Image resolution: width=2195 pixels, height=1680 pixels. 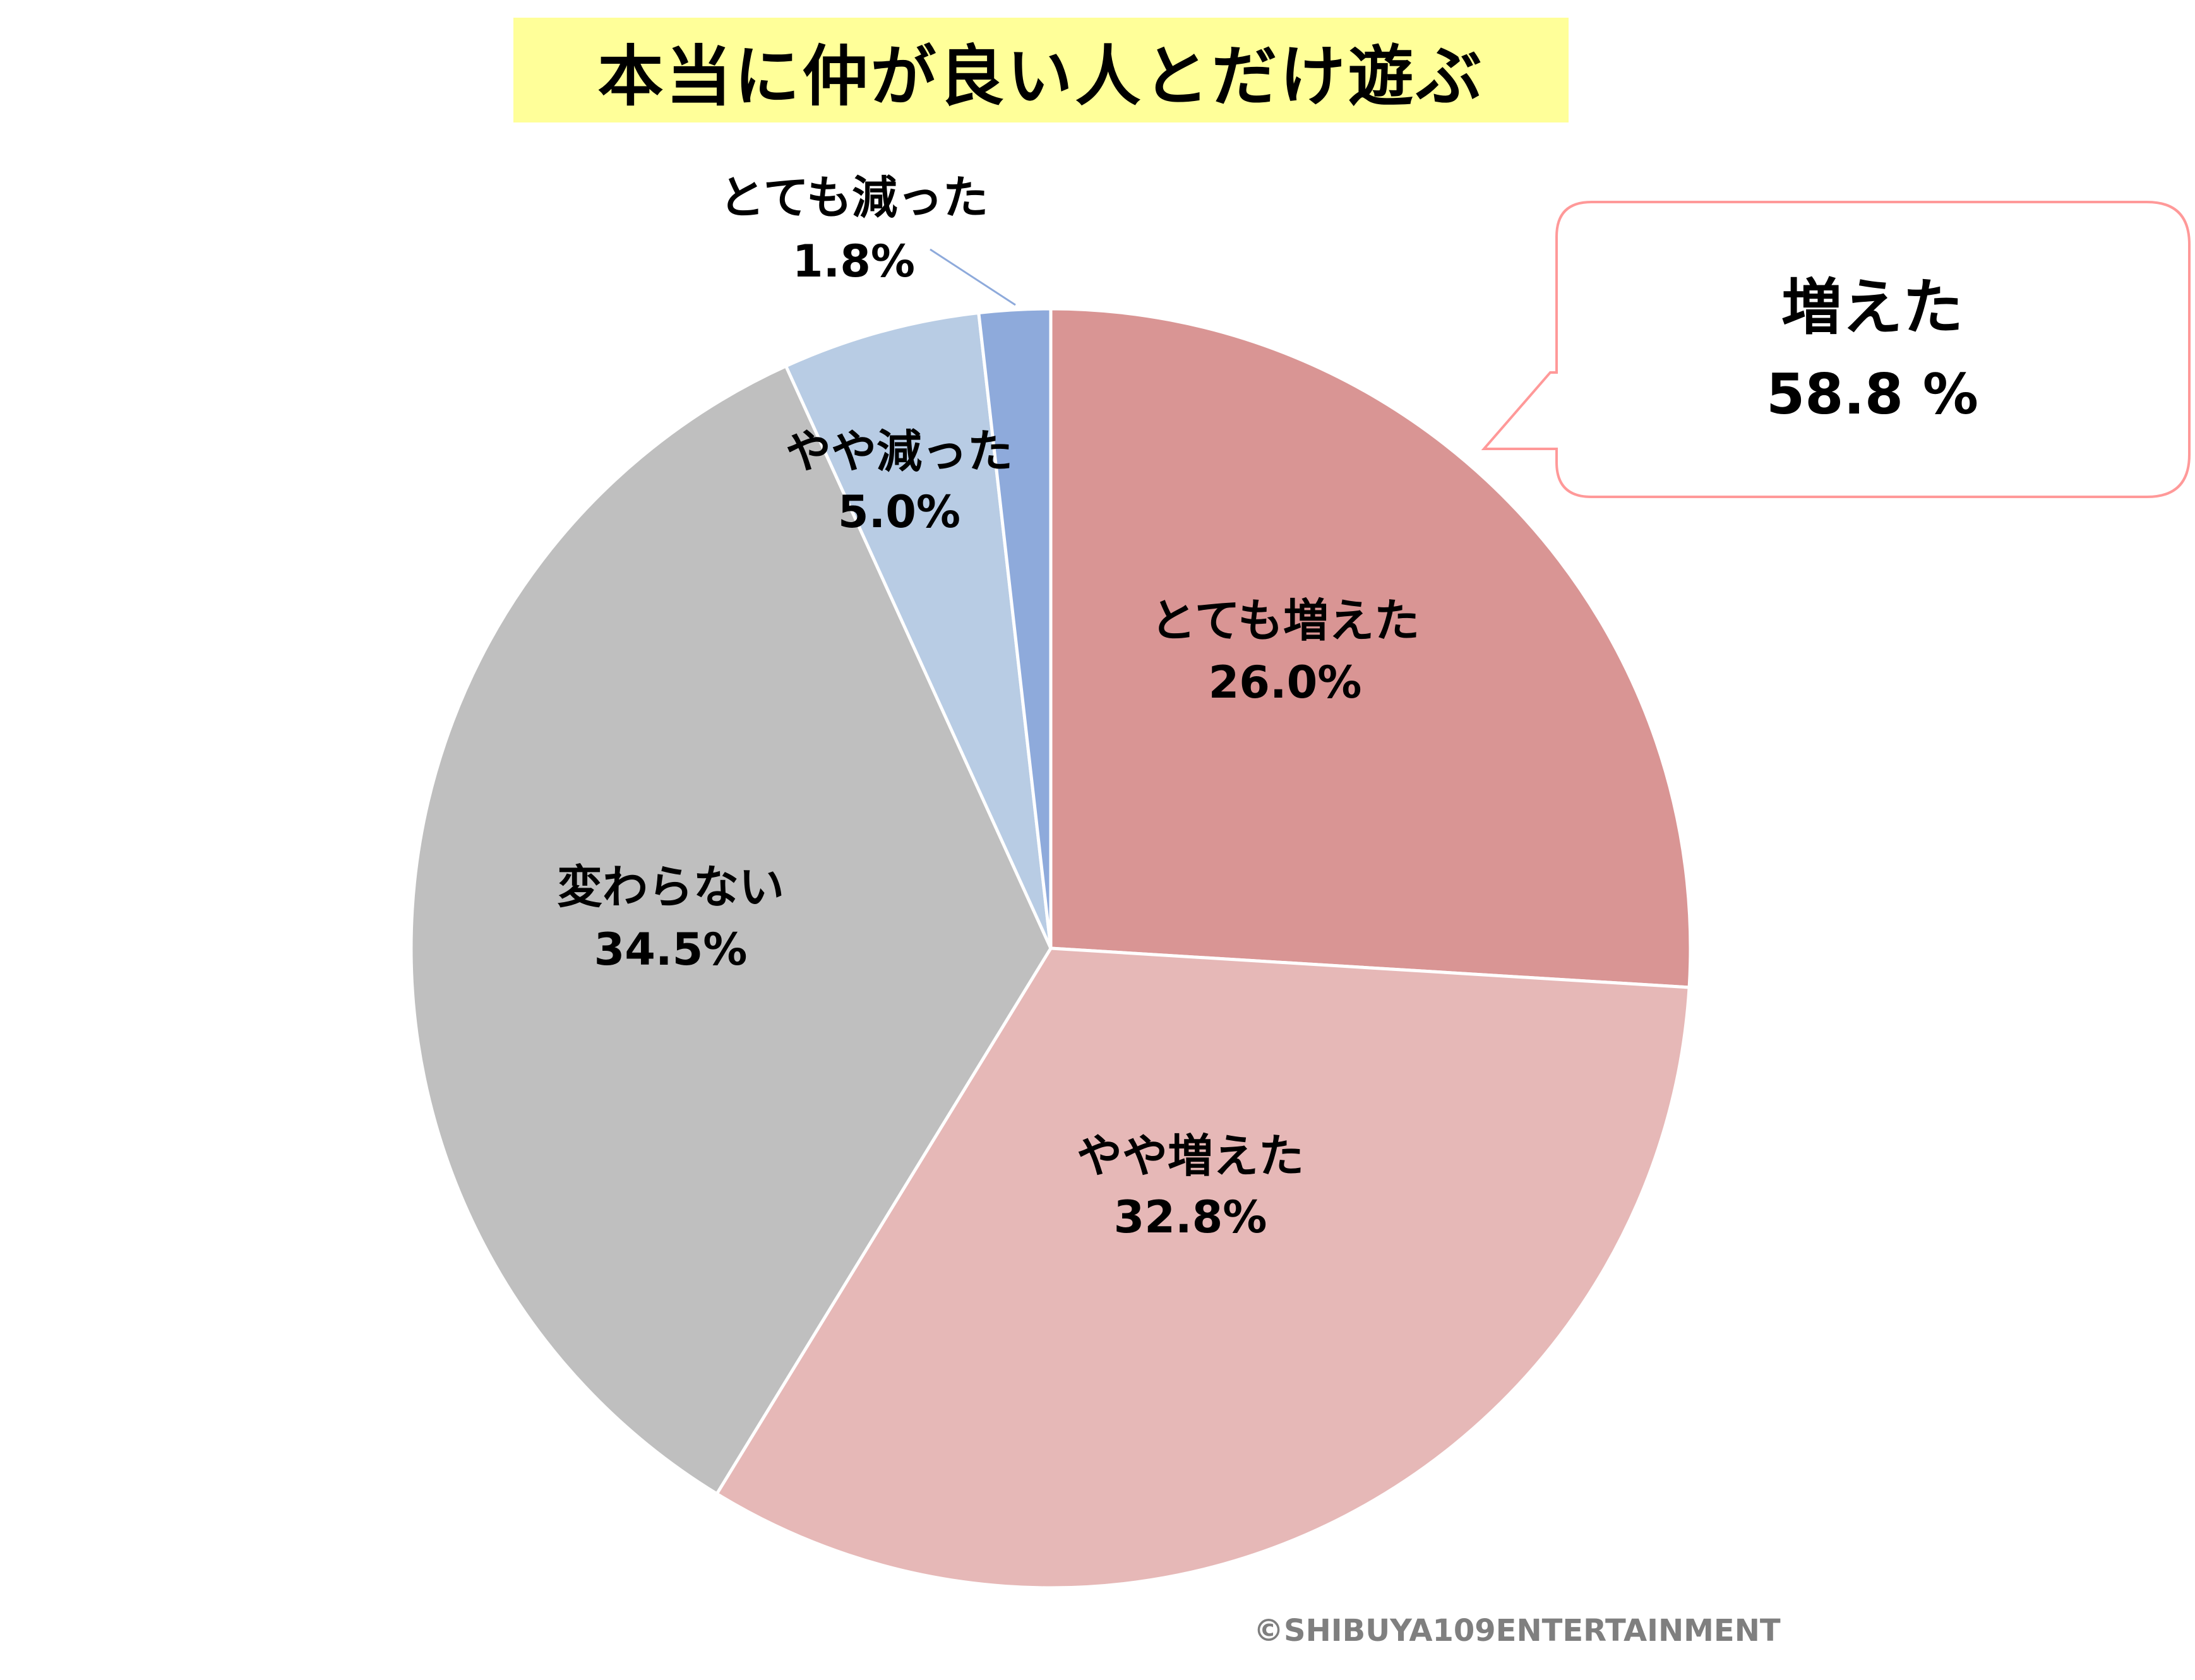 What do you see at coordinates (853, 197) in the screenshot?
I see `slice-label-5: とても減った` at bounding box center [853, 197].